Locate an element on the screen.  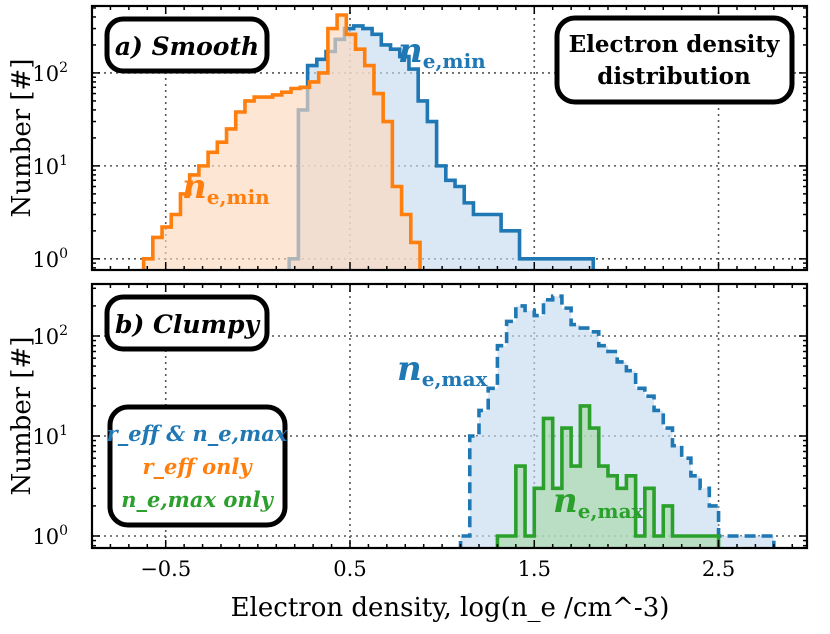
series-label-ne-max-blue: ne,max is located at coordinates (443, 370).